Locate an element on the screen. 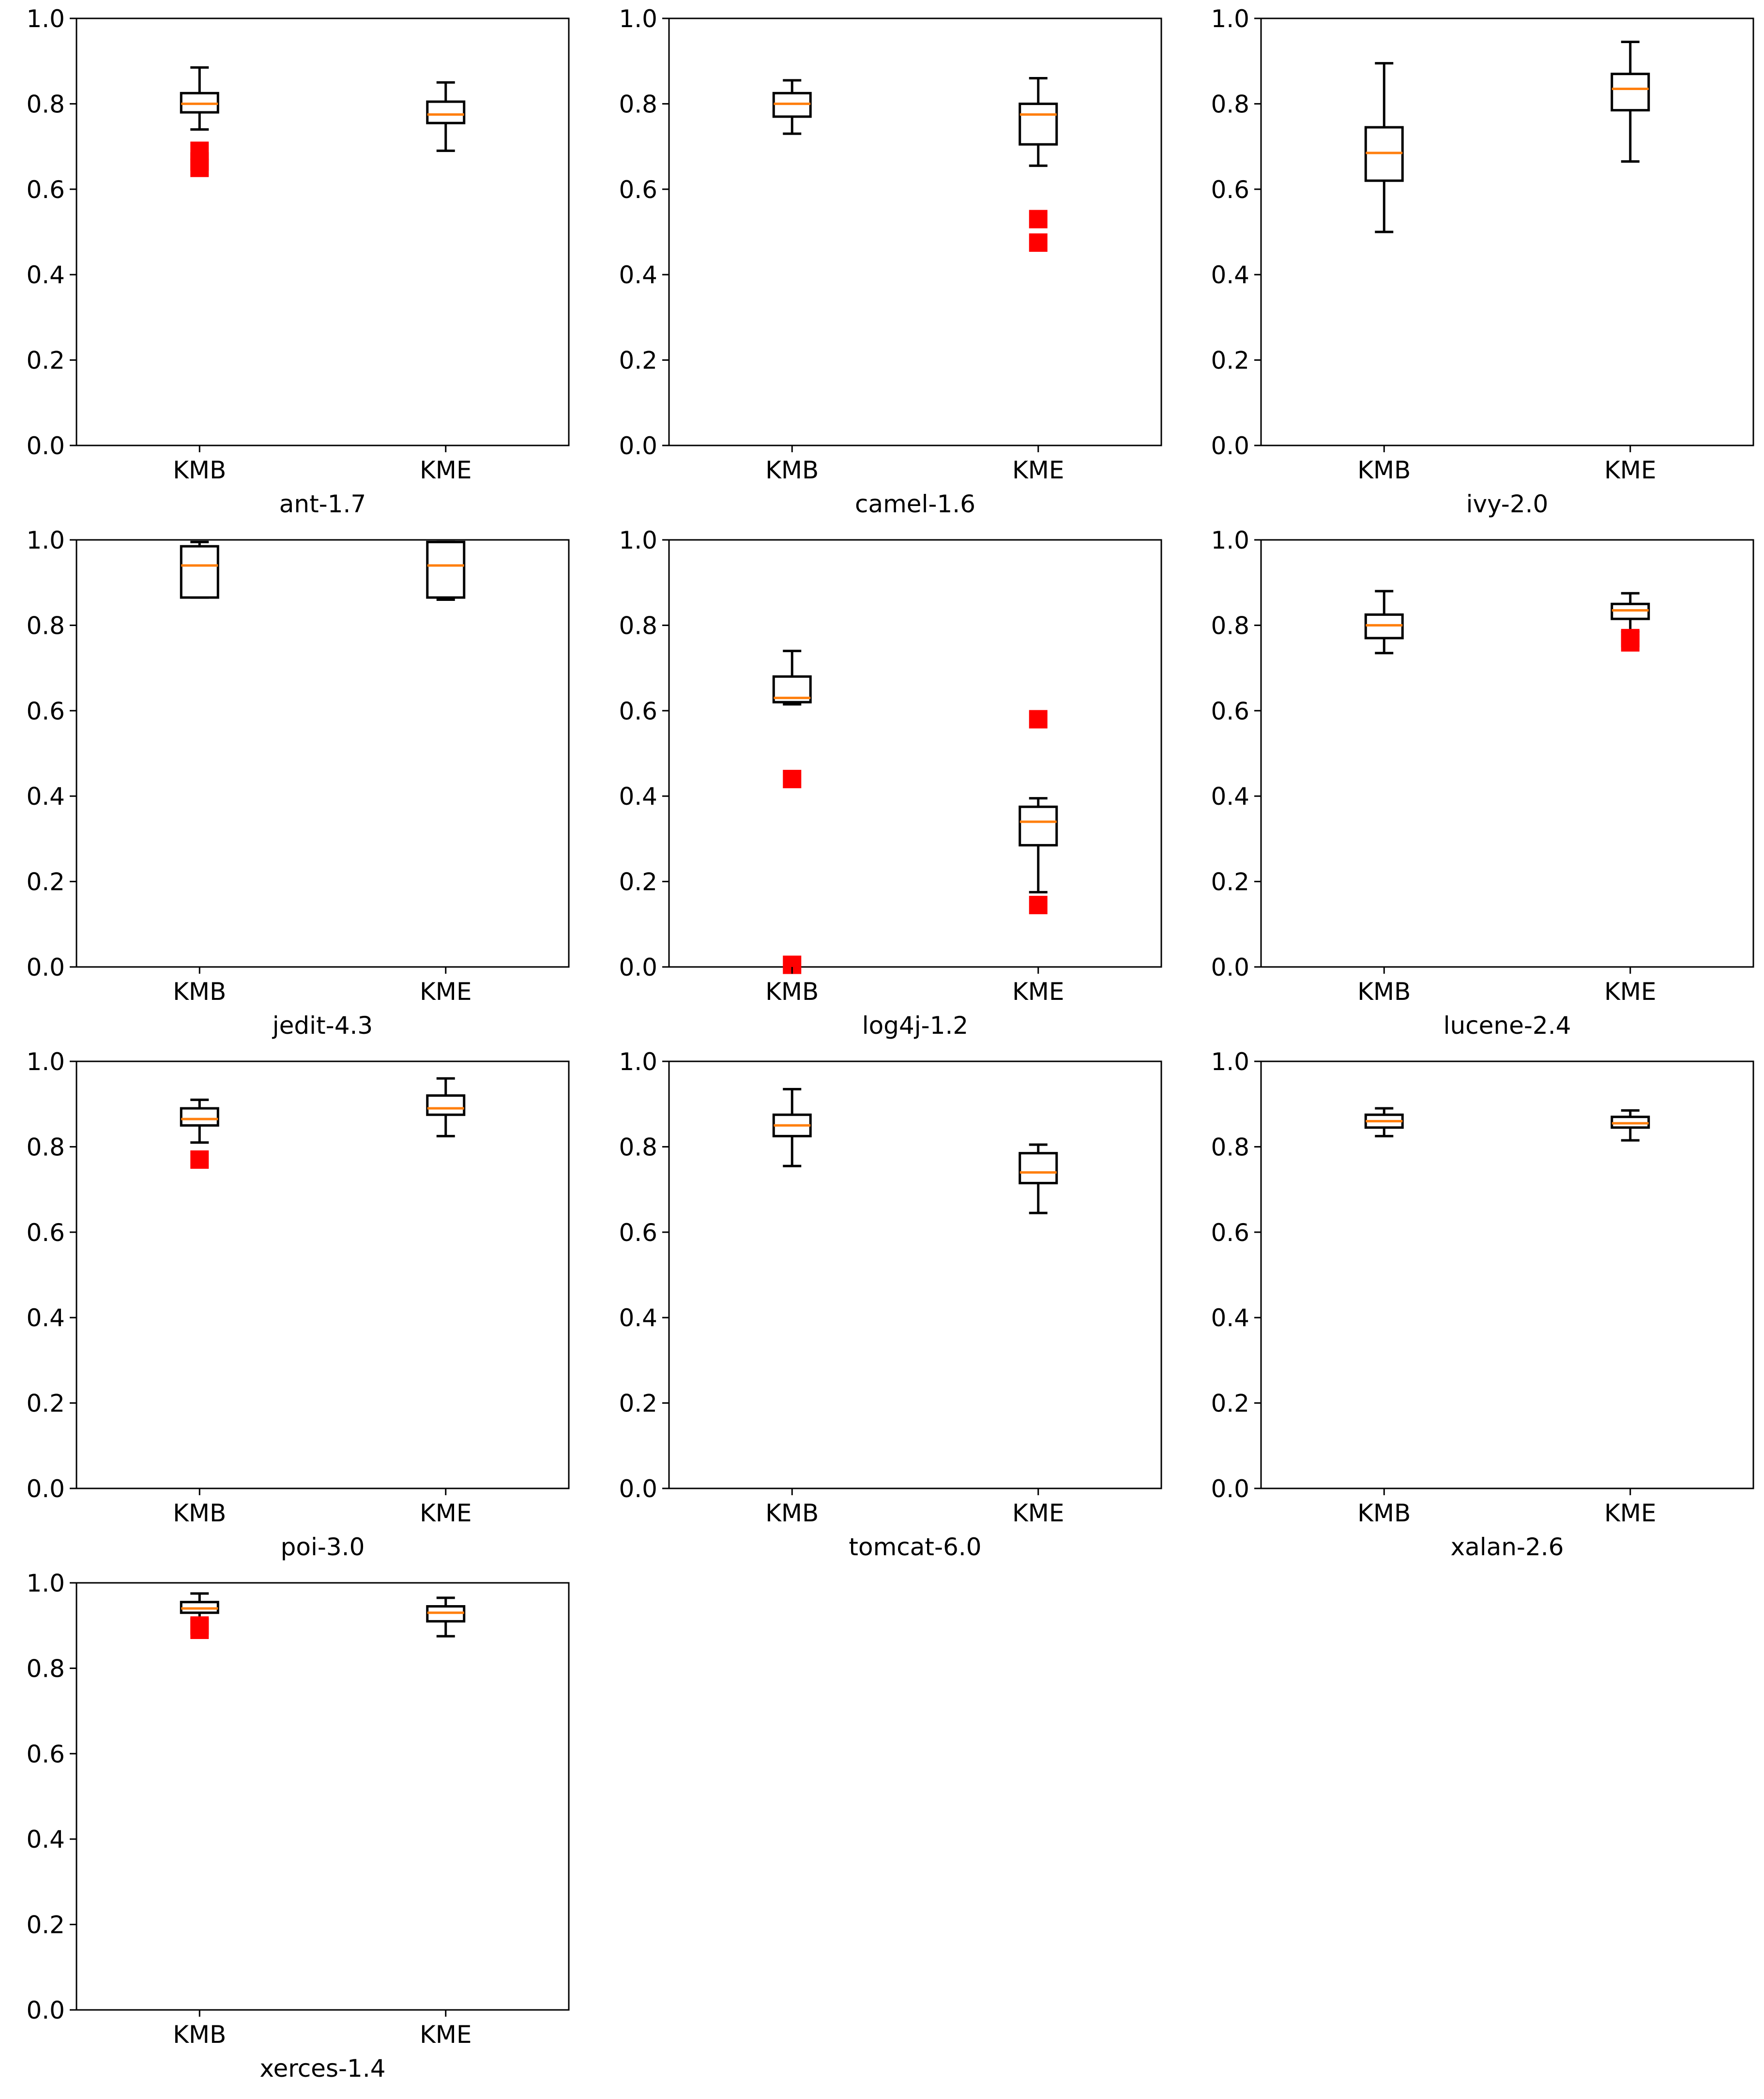 This screenshot has width=1764, height=2099. panel-title: ivy-2.0 is located at coordinates (1507, 504).